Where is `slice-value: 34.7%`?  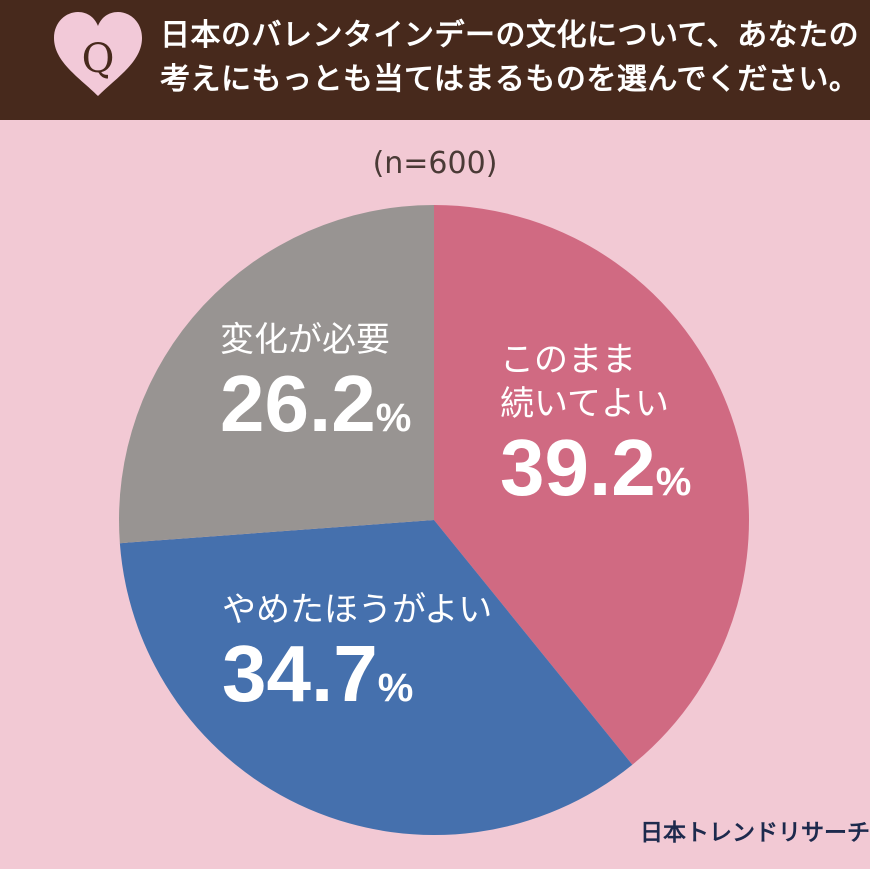 slice-value: 34.7% is located at coordinates (318, 673).